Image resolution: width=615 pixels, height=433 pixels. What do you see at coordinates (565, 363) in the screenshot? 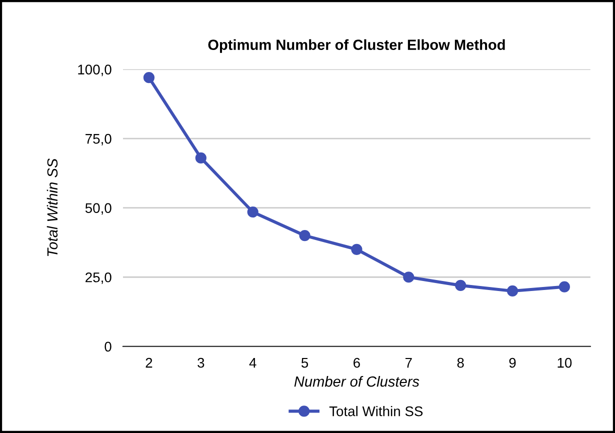
I see `x-tick-label: 10` at bounding box center [565, 363].